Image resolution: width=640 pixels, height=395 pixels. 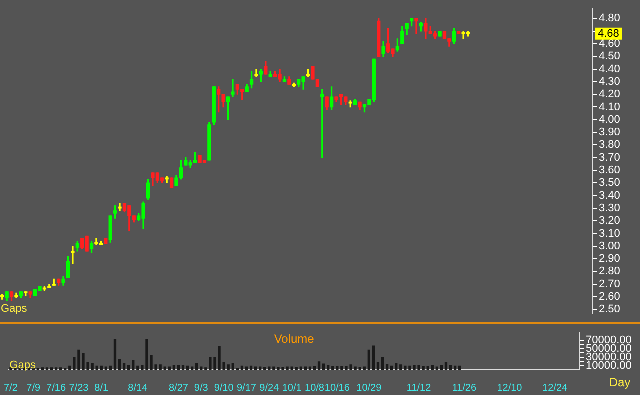 I want to click on y-tick-label: 3.60, so click(x=609, y=170).